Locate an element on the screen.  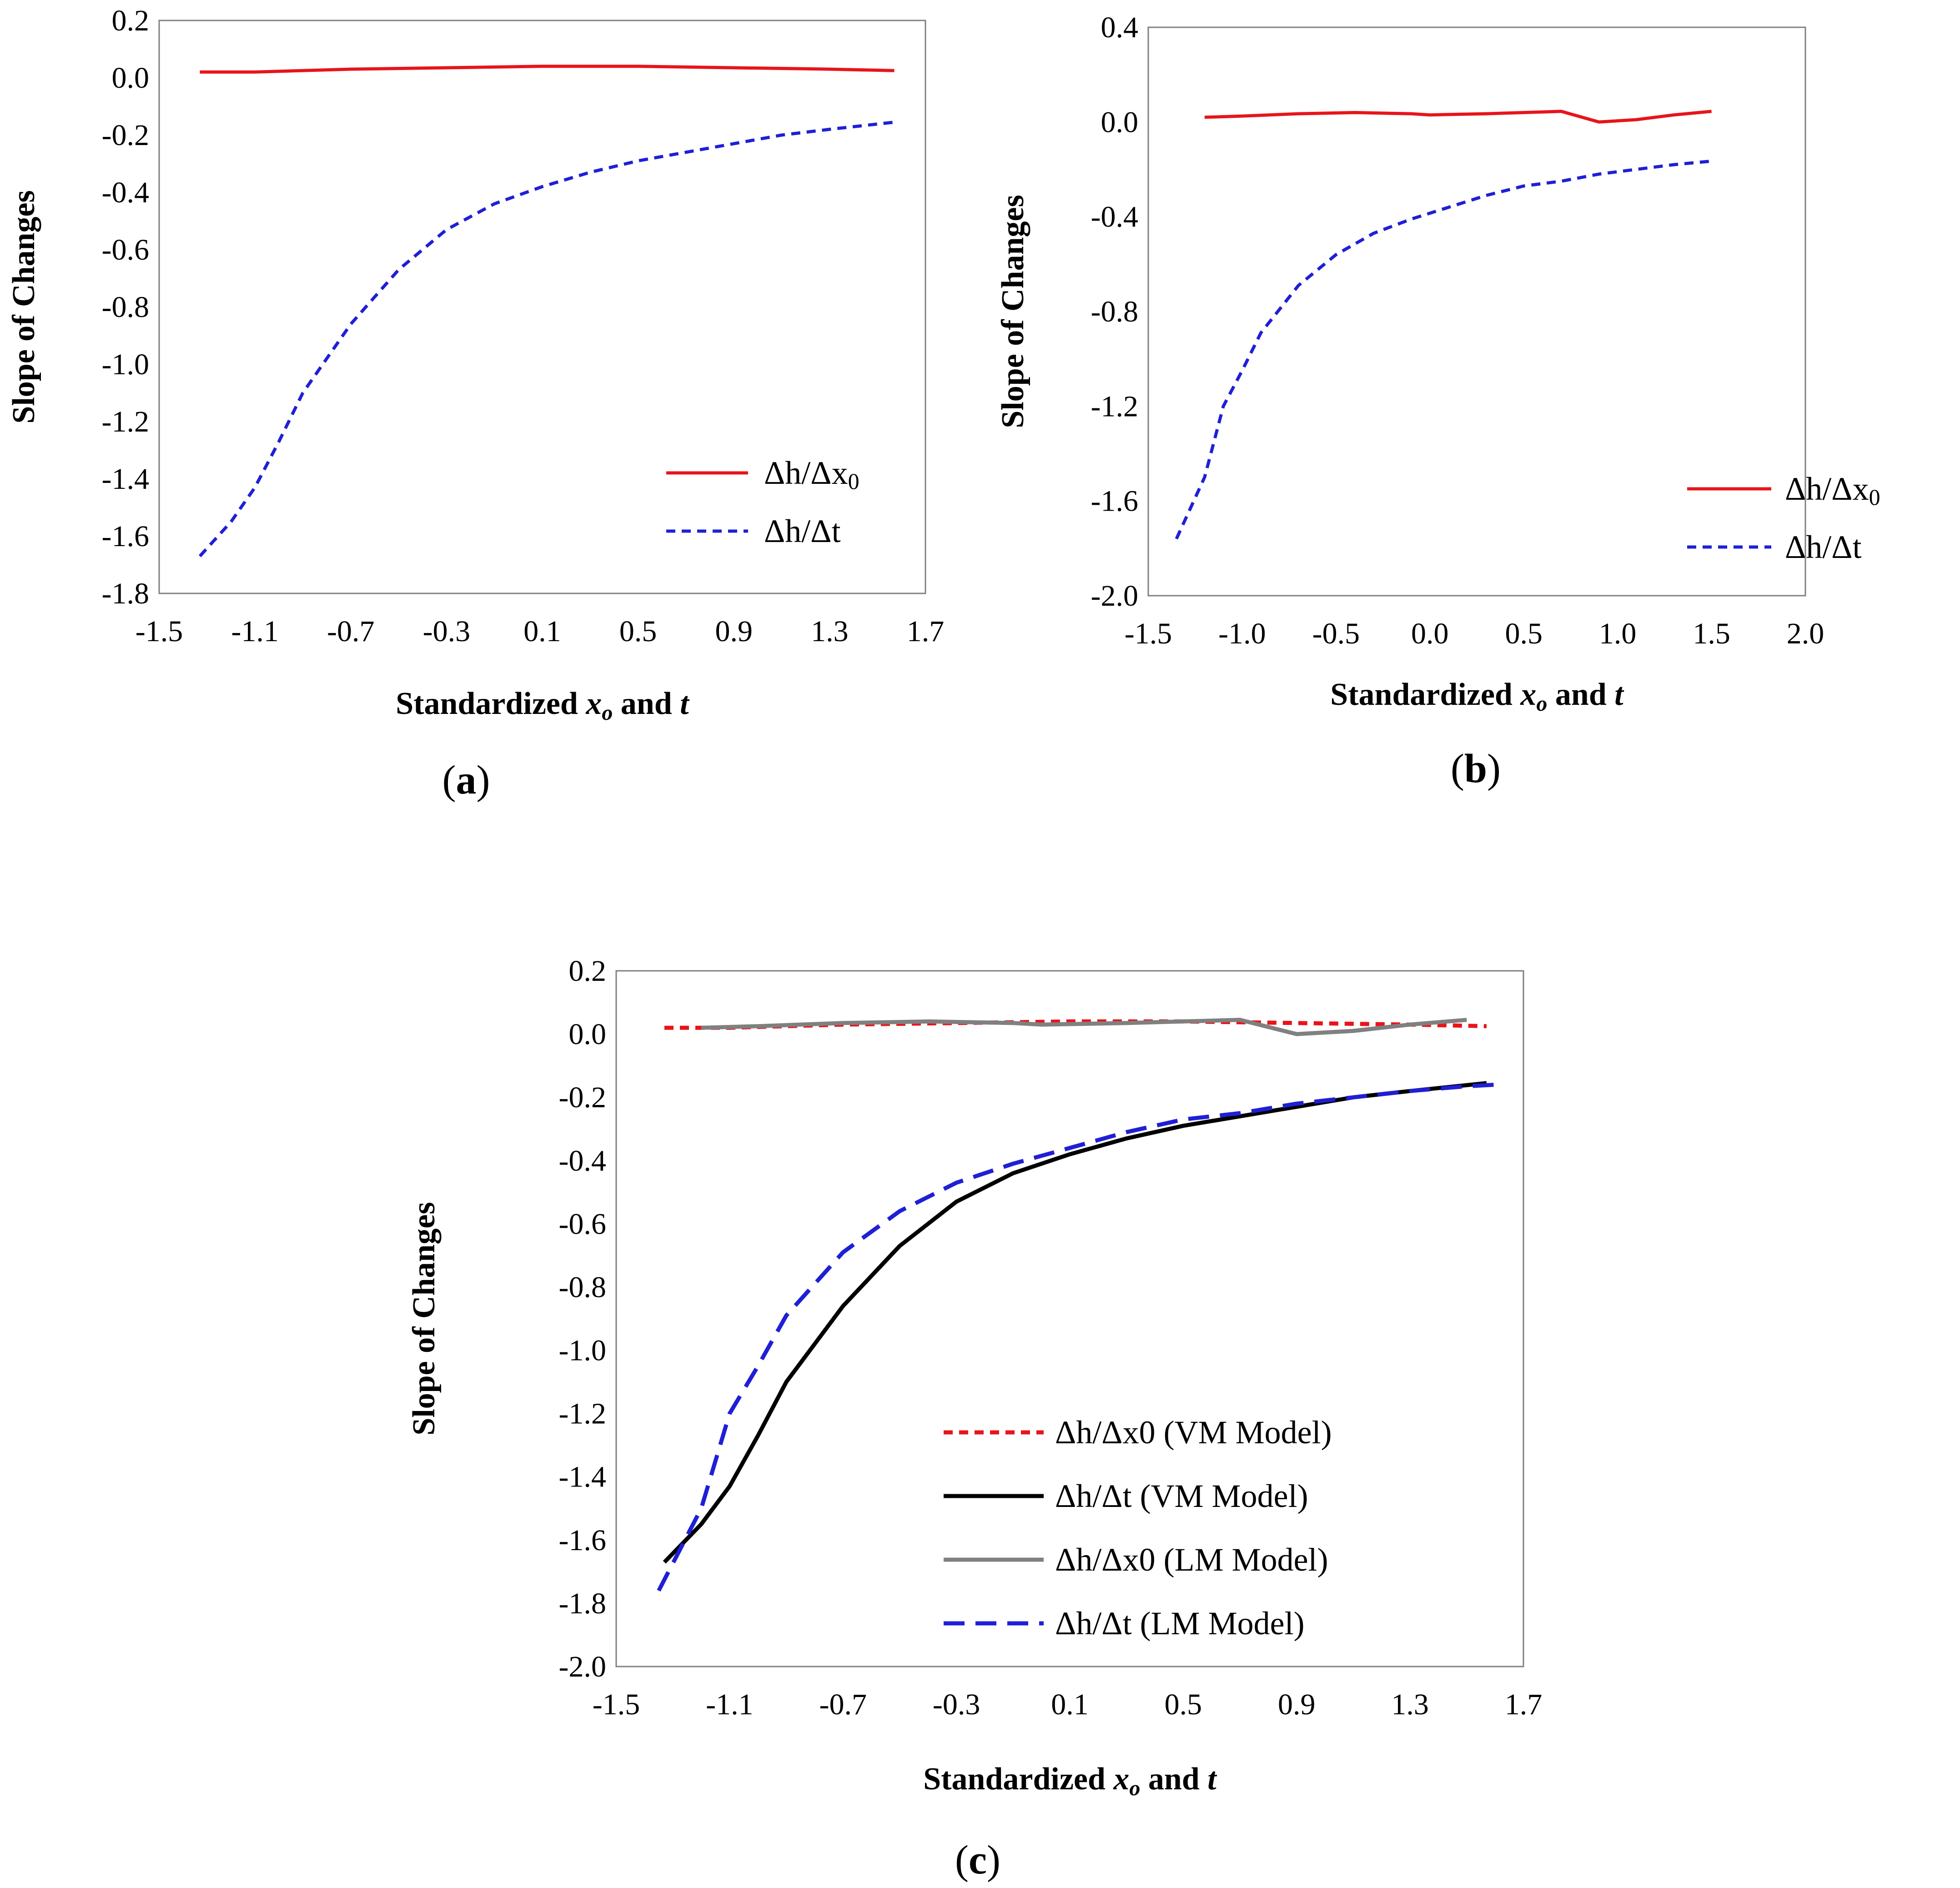
legend-label-main: Δh/Δx is located at coordinates (1827, 489).